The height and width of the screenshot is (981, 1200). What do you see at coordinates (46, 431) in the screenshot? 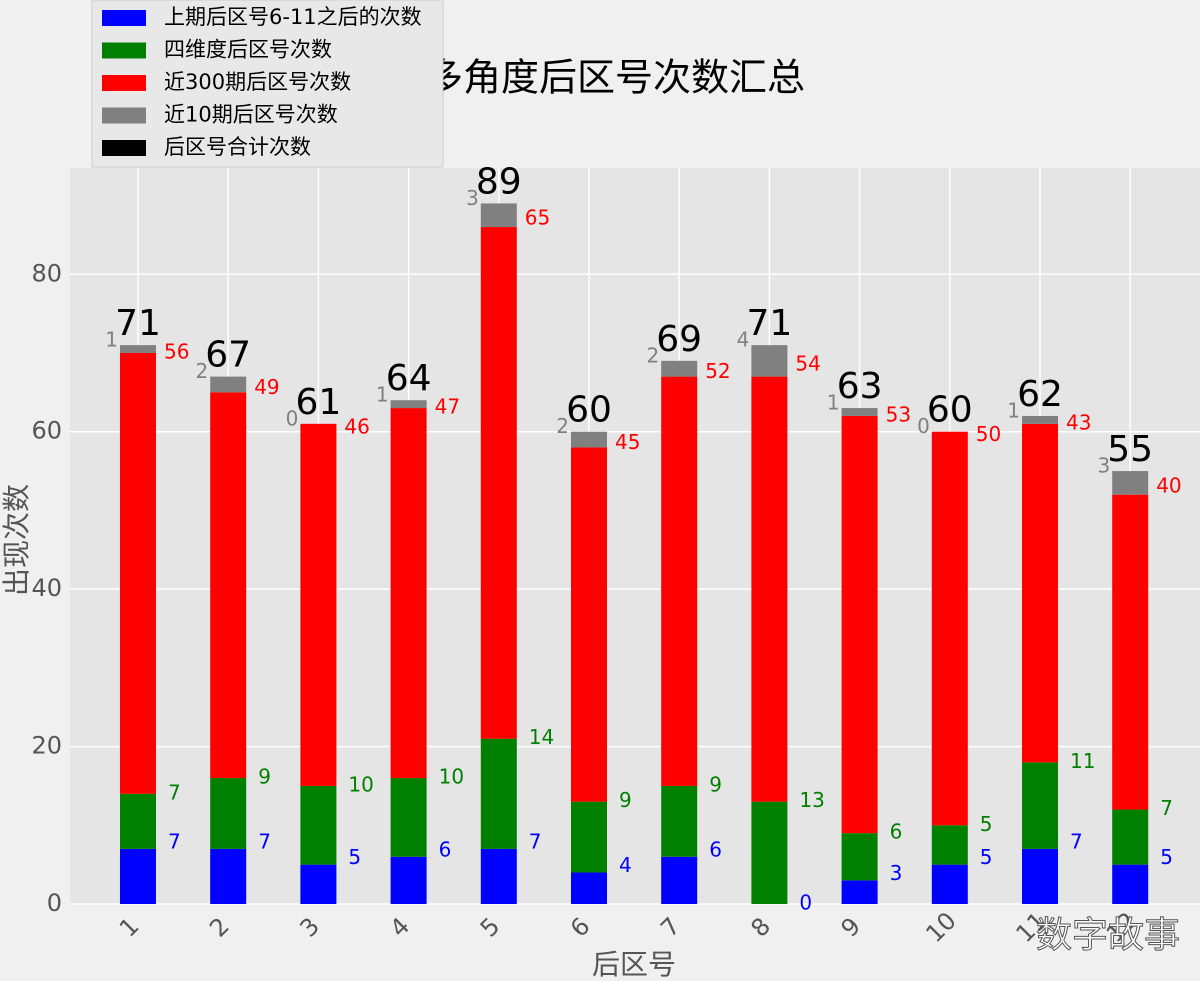
I see `y-tick-label: 60` at bounding box center [46, 431].